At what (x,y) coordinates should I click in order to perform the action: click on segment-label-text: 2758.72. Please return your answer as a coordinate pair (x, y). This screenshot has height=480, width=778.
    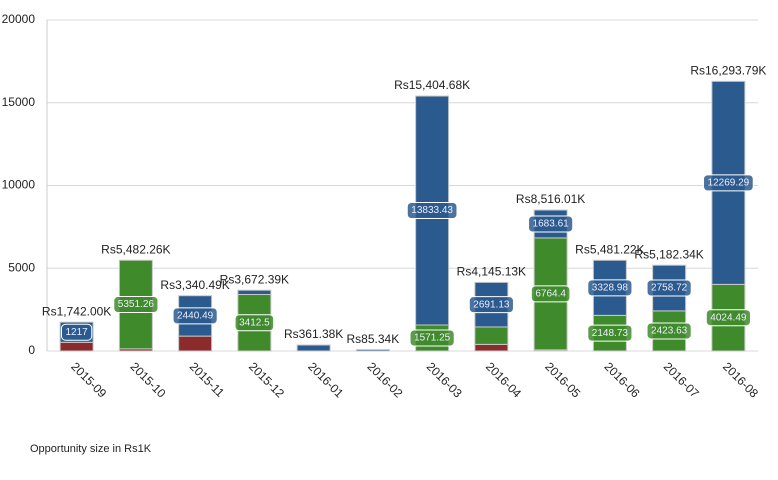
    Looking at the image, I should click on (669, 288).